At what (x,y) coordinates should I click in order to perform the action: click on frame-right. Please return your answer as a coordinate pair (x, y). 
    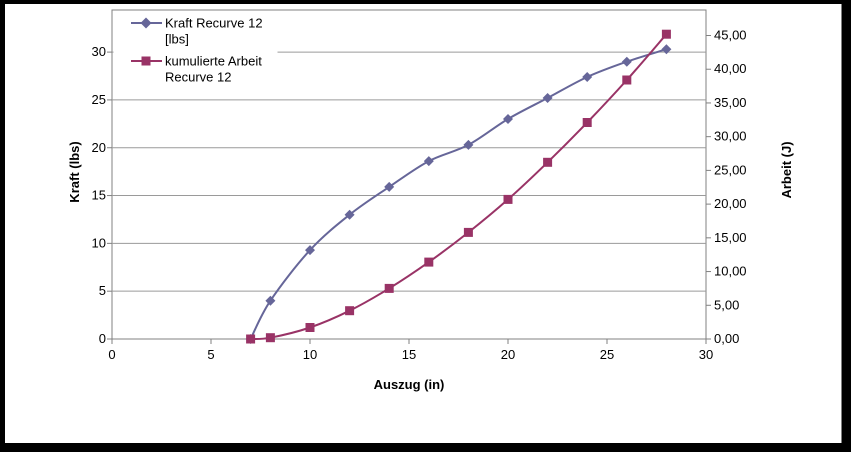
    Looking at the image, I should click on (846, 226).